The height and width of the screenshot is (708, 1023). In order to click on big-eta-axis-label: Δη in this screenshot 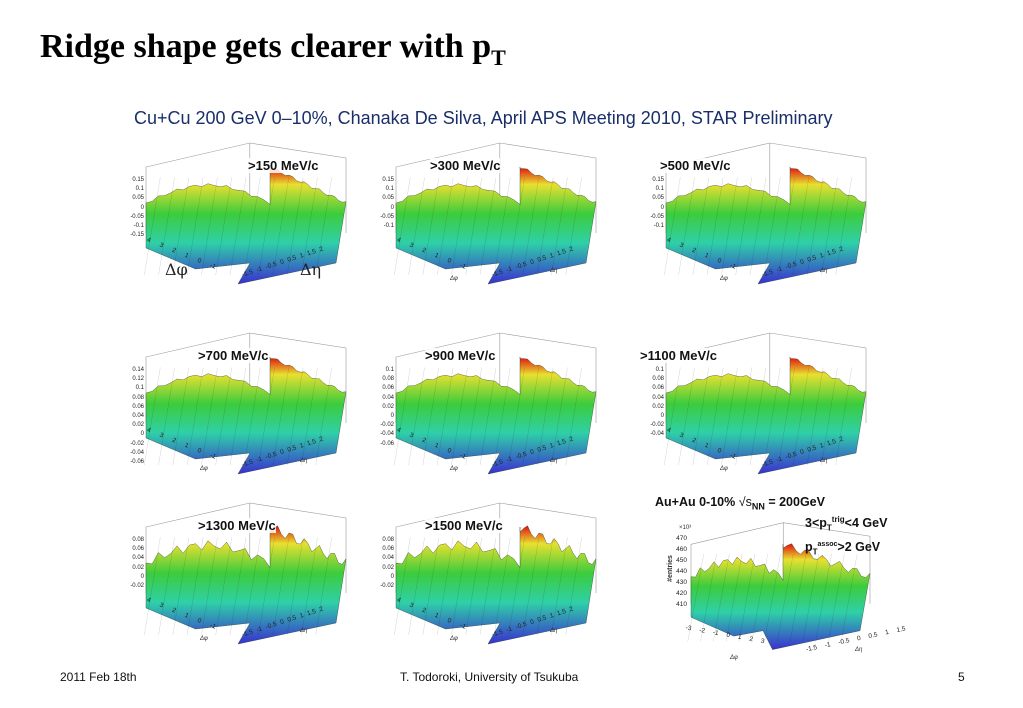, I will do `click(311, 269)`.